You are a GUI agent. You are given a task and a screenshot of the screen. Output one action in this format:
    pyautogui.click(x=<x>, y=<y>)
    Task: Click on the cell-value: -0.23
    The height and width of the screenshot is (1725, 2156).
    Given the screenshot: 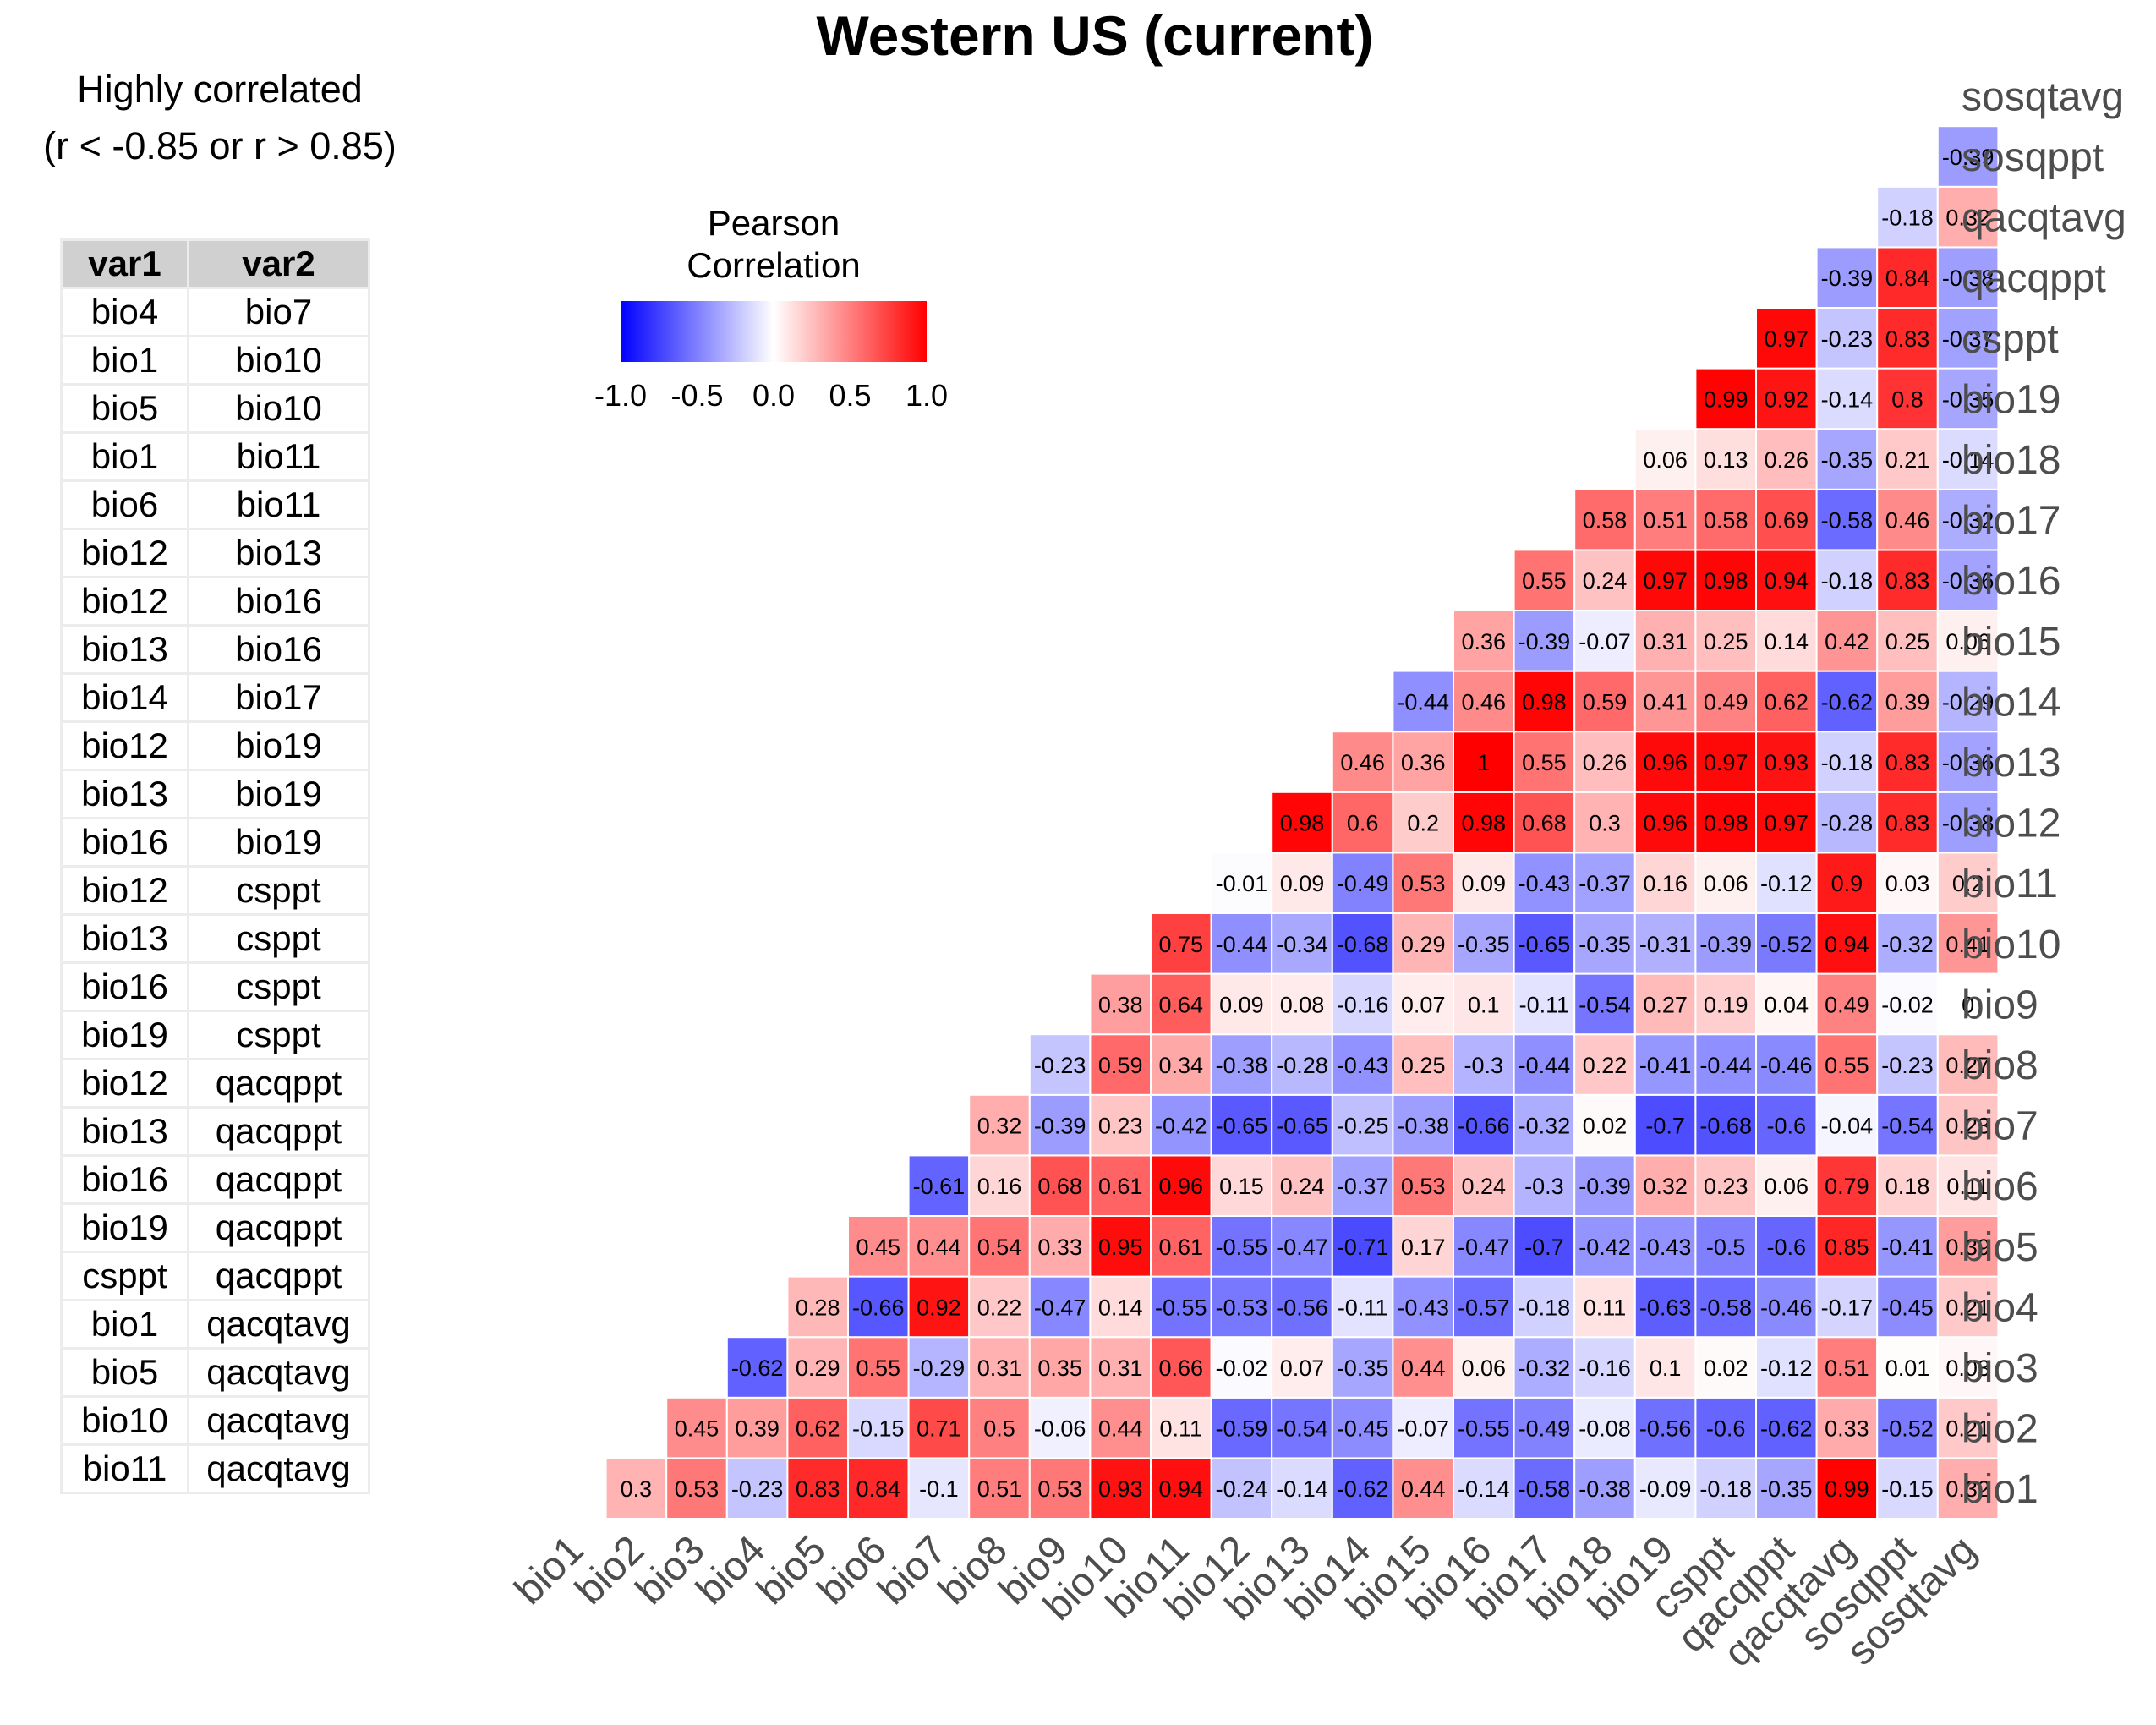 What is the action you would take?
    pyautogui.click(x=757, y=1489)
    